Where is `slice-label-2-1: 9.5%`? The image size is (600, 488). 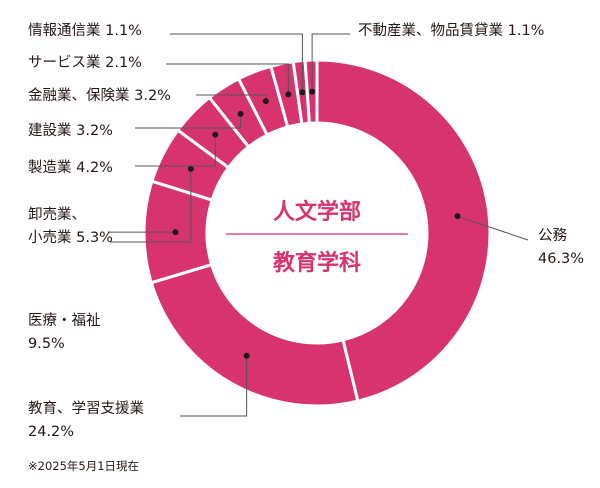 slice-label-2-1: 9.5% is located at coordinates (46, 344).